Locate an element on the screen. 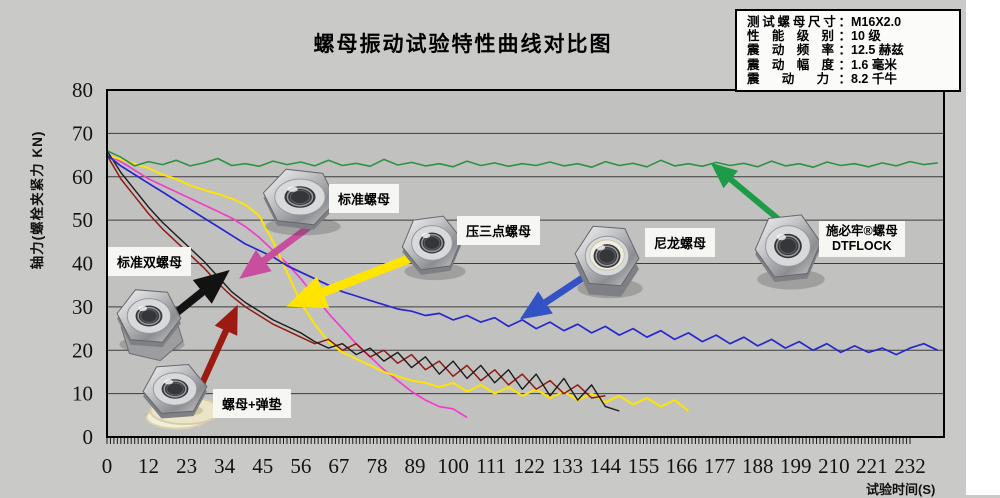 Image resolution: width=1000 pixels, height=498 pixels. x-axis-title: 试验时间(S) is located at coordinates (901, 489).